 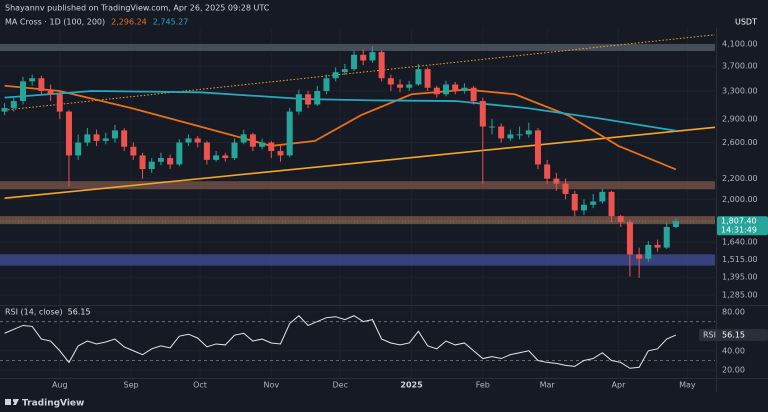 I want to click on indicator-title: MA Cross · 1D (100, 200), so click(x=55, y=22).